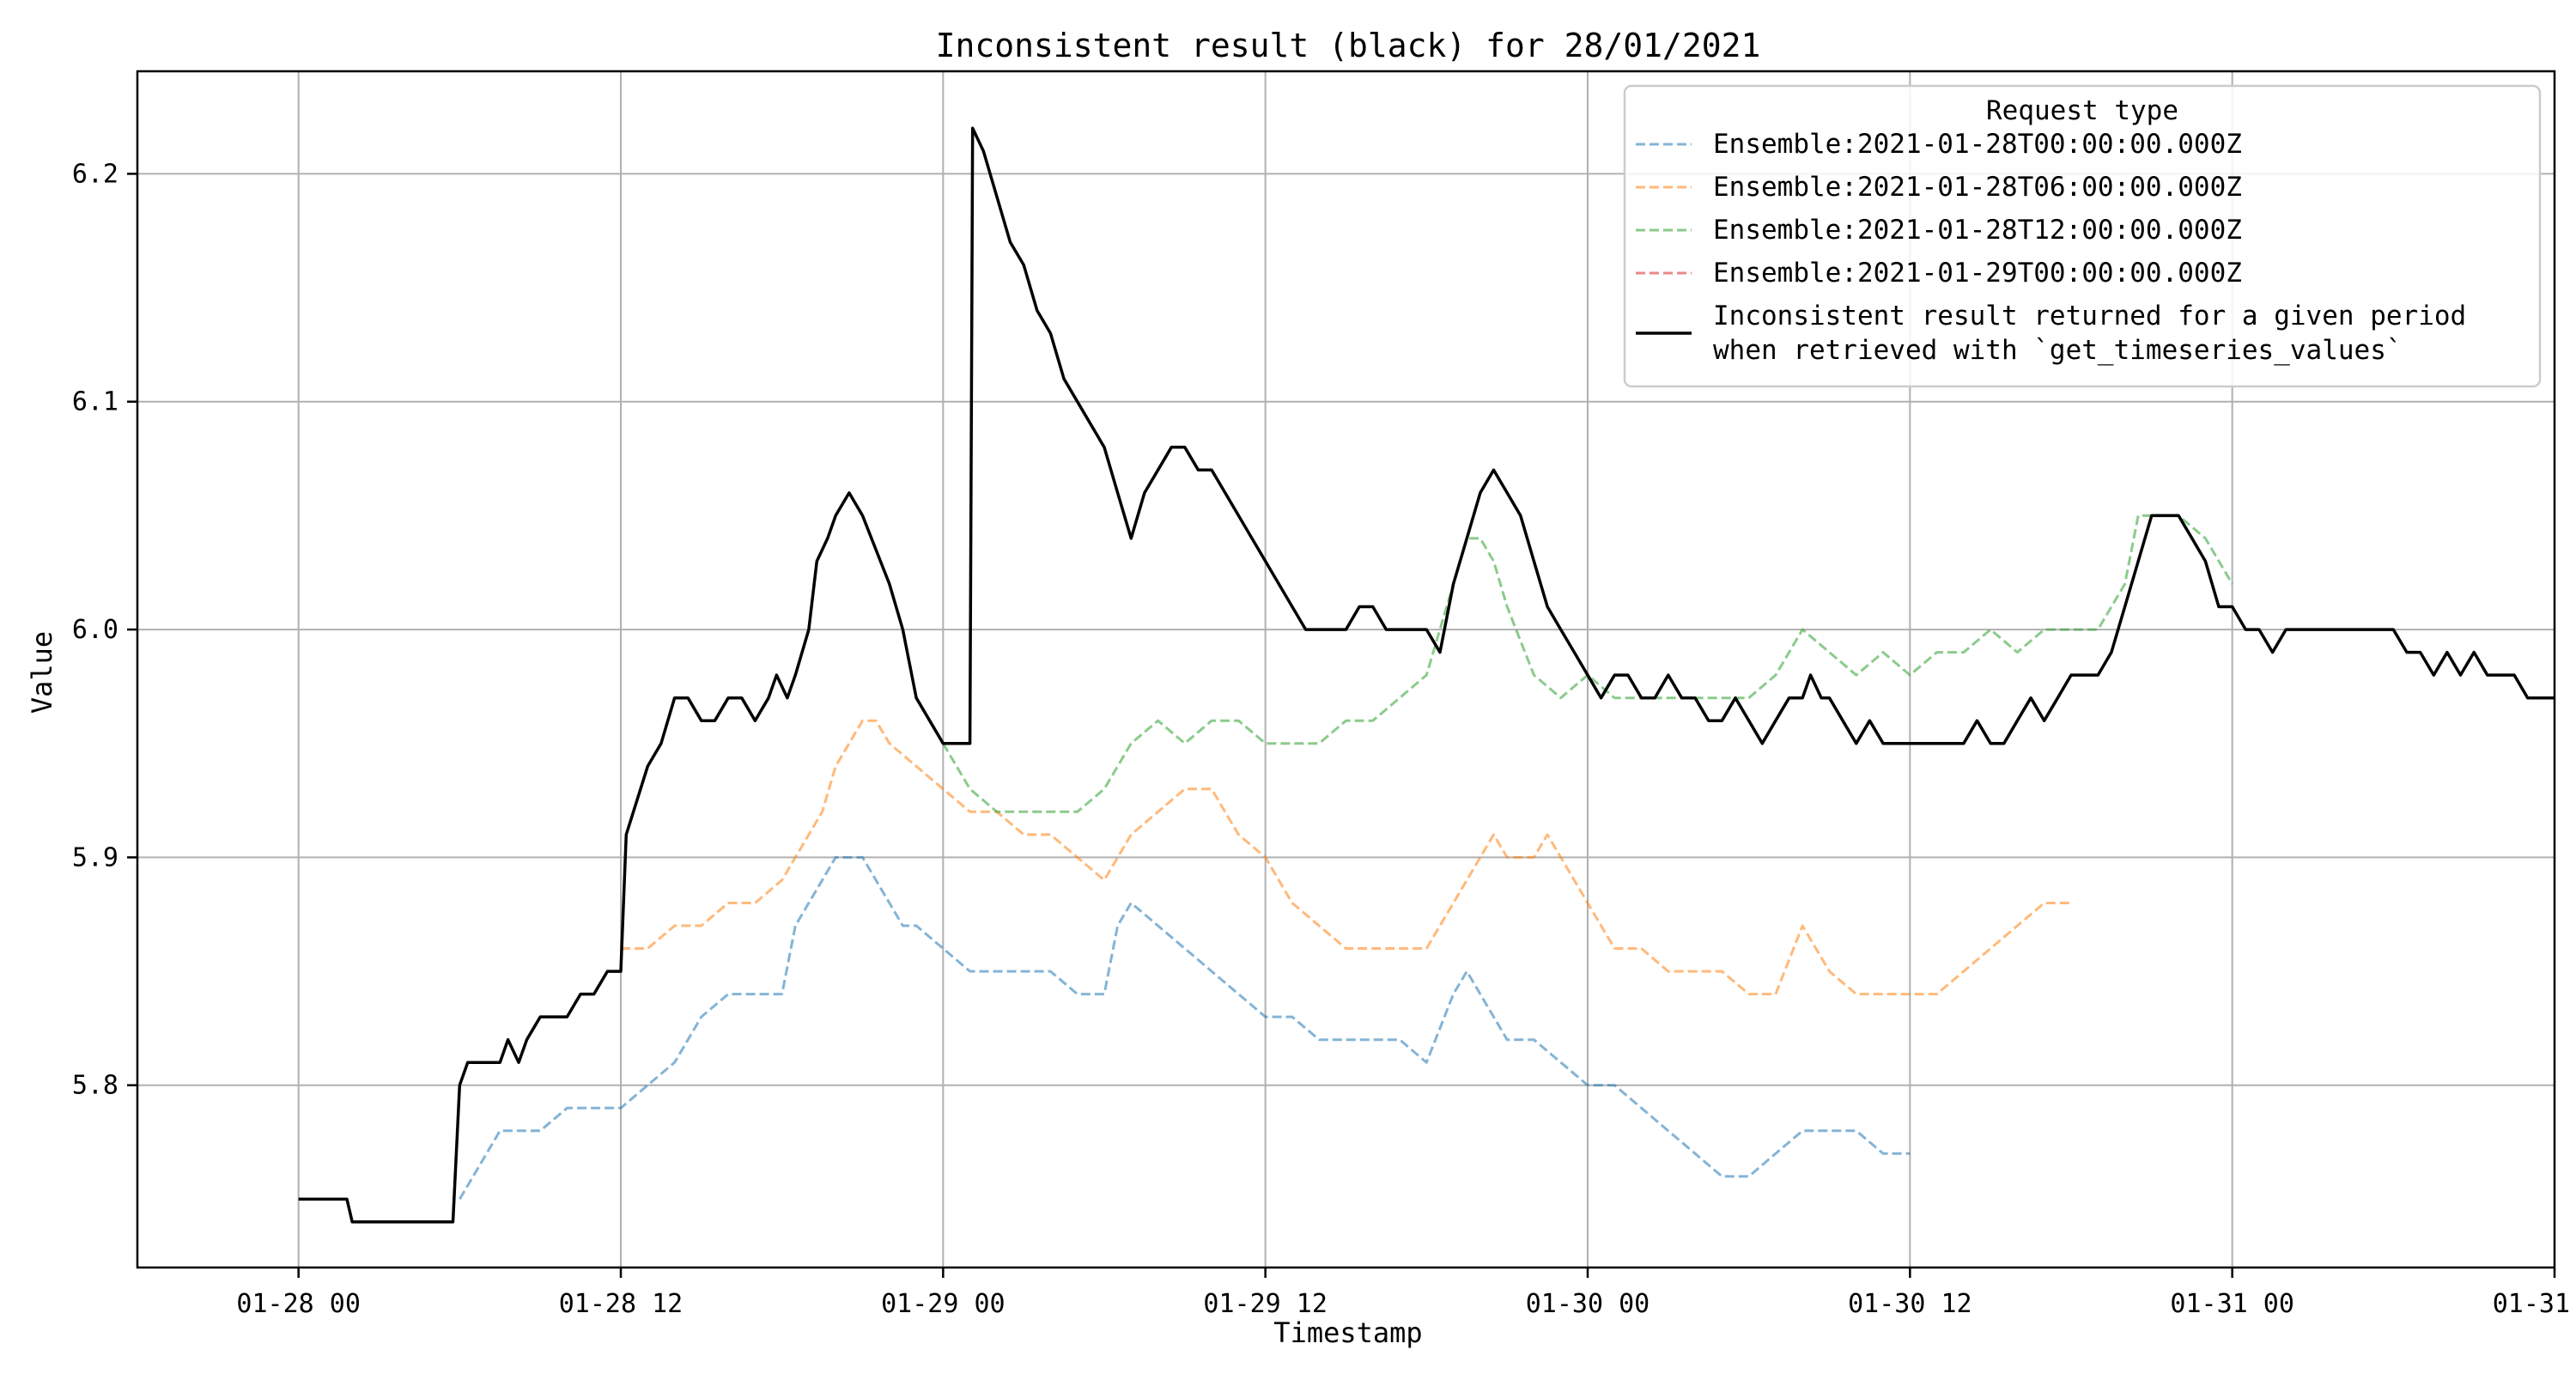 The width and height of the screenshot is (2576, 1374). I want to click on y-tick-label: 6.1, so click(95, 402).